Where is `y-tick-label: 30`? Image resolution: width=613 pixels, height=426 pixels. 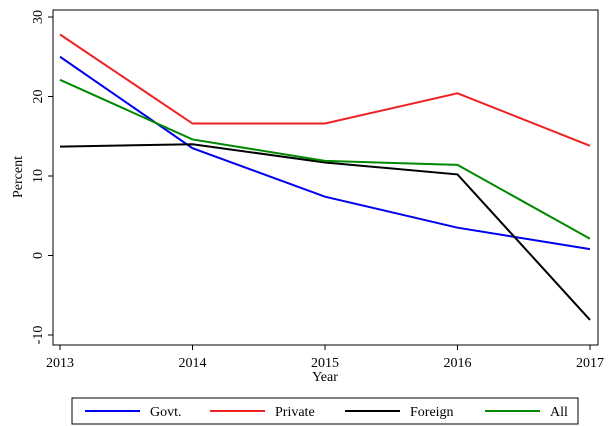 y-tick-label: 30 is located at coordinates (38, 17).